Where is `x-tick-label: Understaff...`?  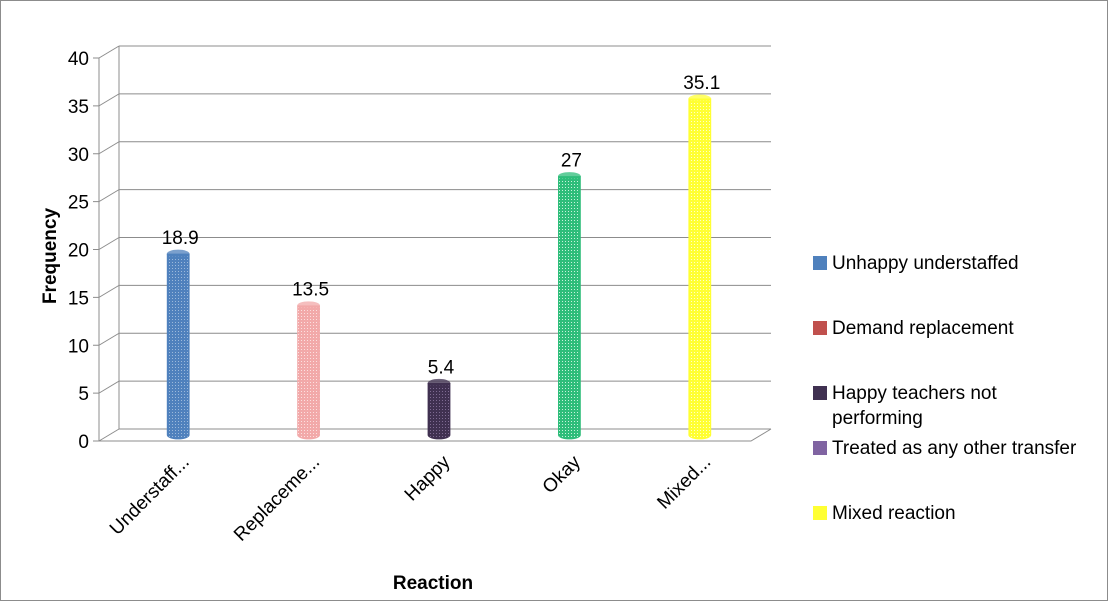
x-tick-label: Understaff... is located at coordinates (150, 496).